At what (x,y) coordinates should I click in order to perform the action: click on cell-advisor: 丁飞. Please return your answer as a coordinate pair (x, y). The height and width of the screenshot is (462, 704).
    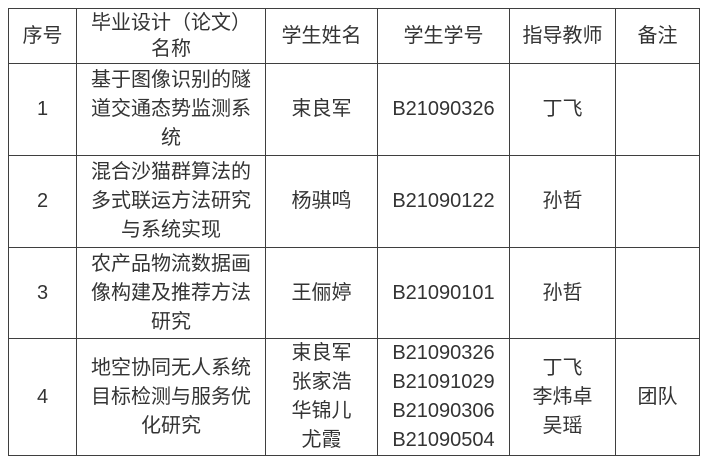
    Looking at the image, I should click on (562, 109).